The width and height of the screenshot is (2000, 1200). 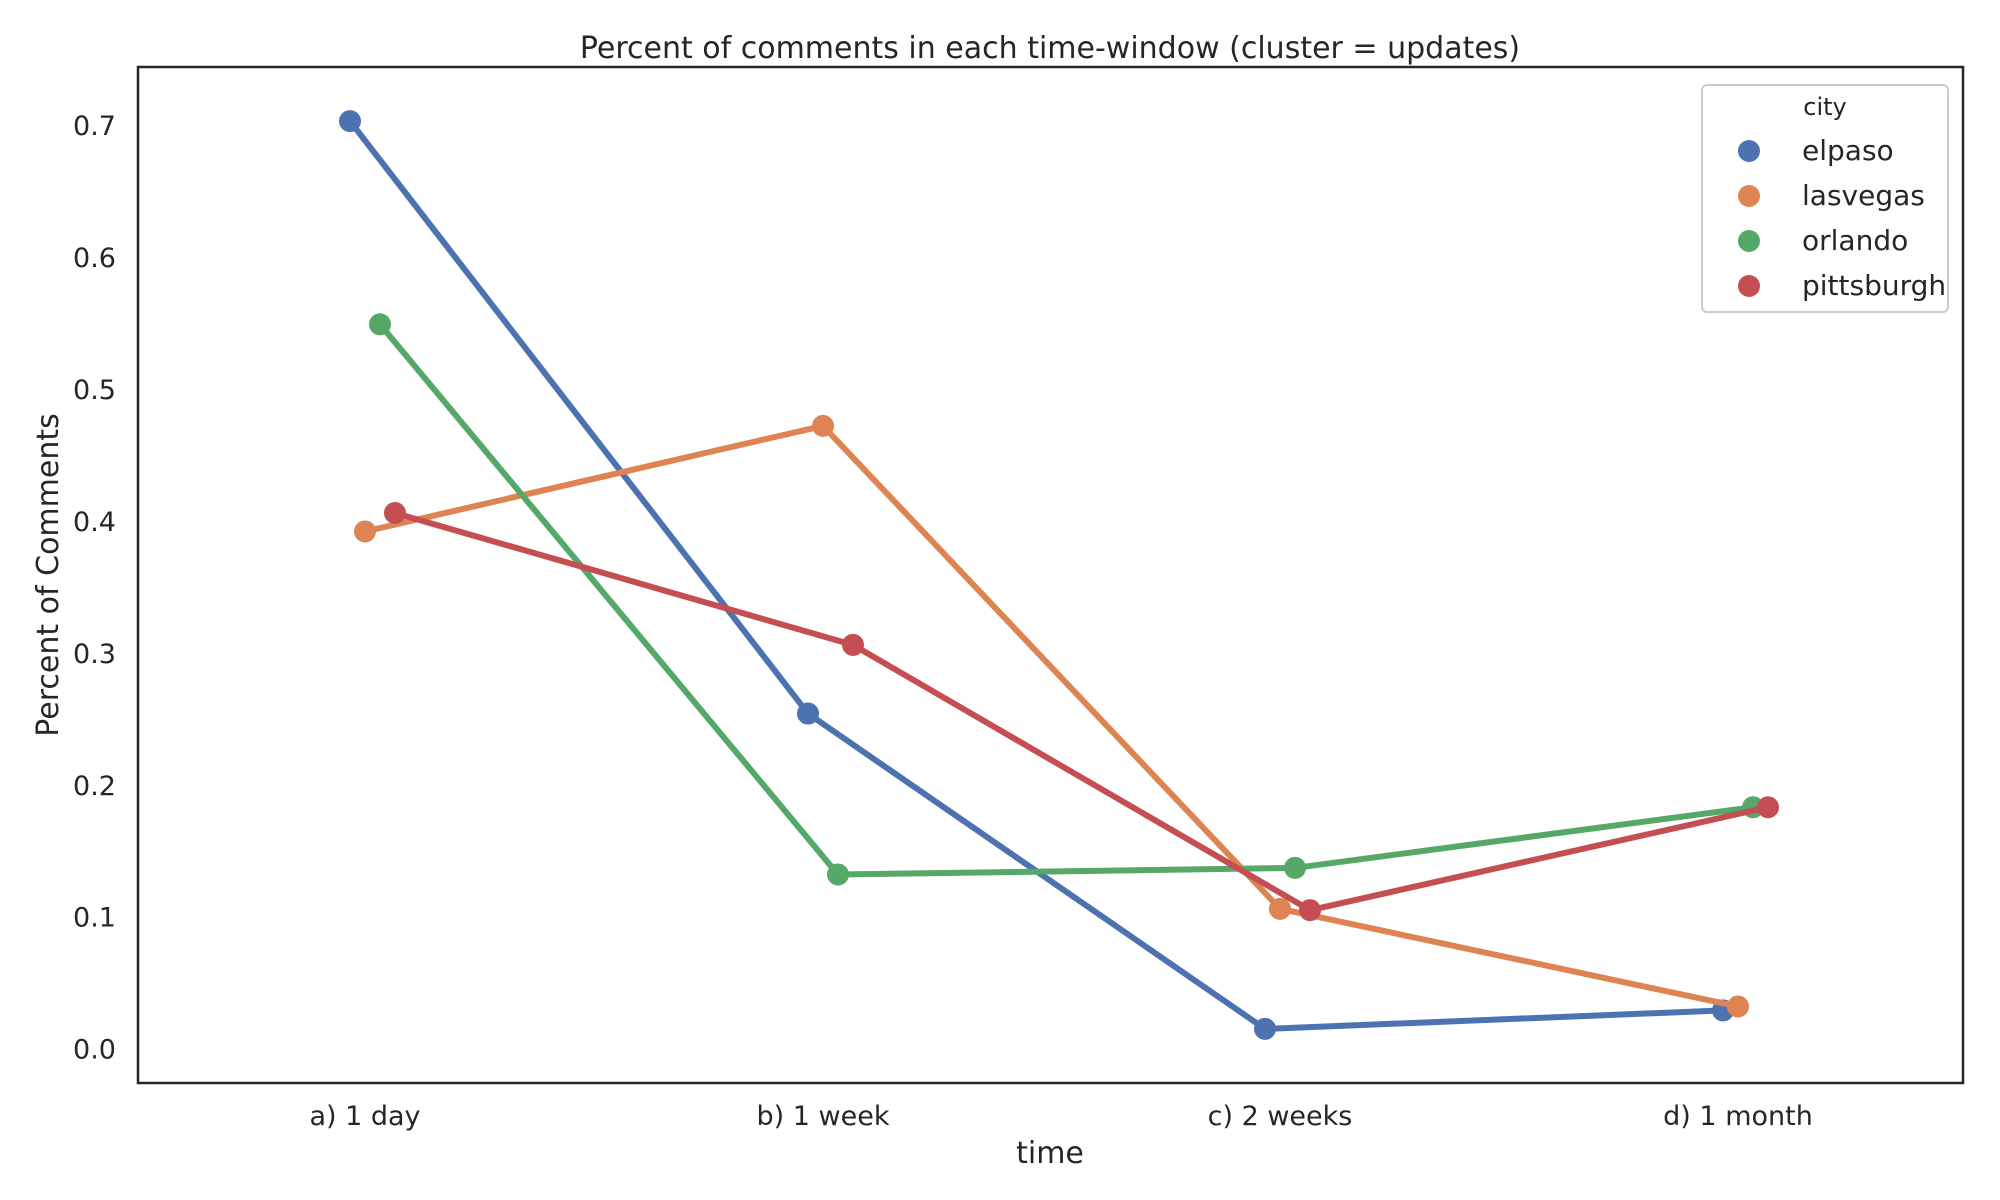 I want to click on legend-box, so click(x=1825, y=198).